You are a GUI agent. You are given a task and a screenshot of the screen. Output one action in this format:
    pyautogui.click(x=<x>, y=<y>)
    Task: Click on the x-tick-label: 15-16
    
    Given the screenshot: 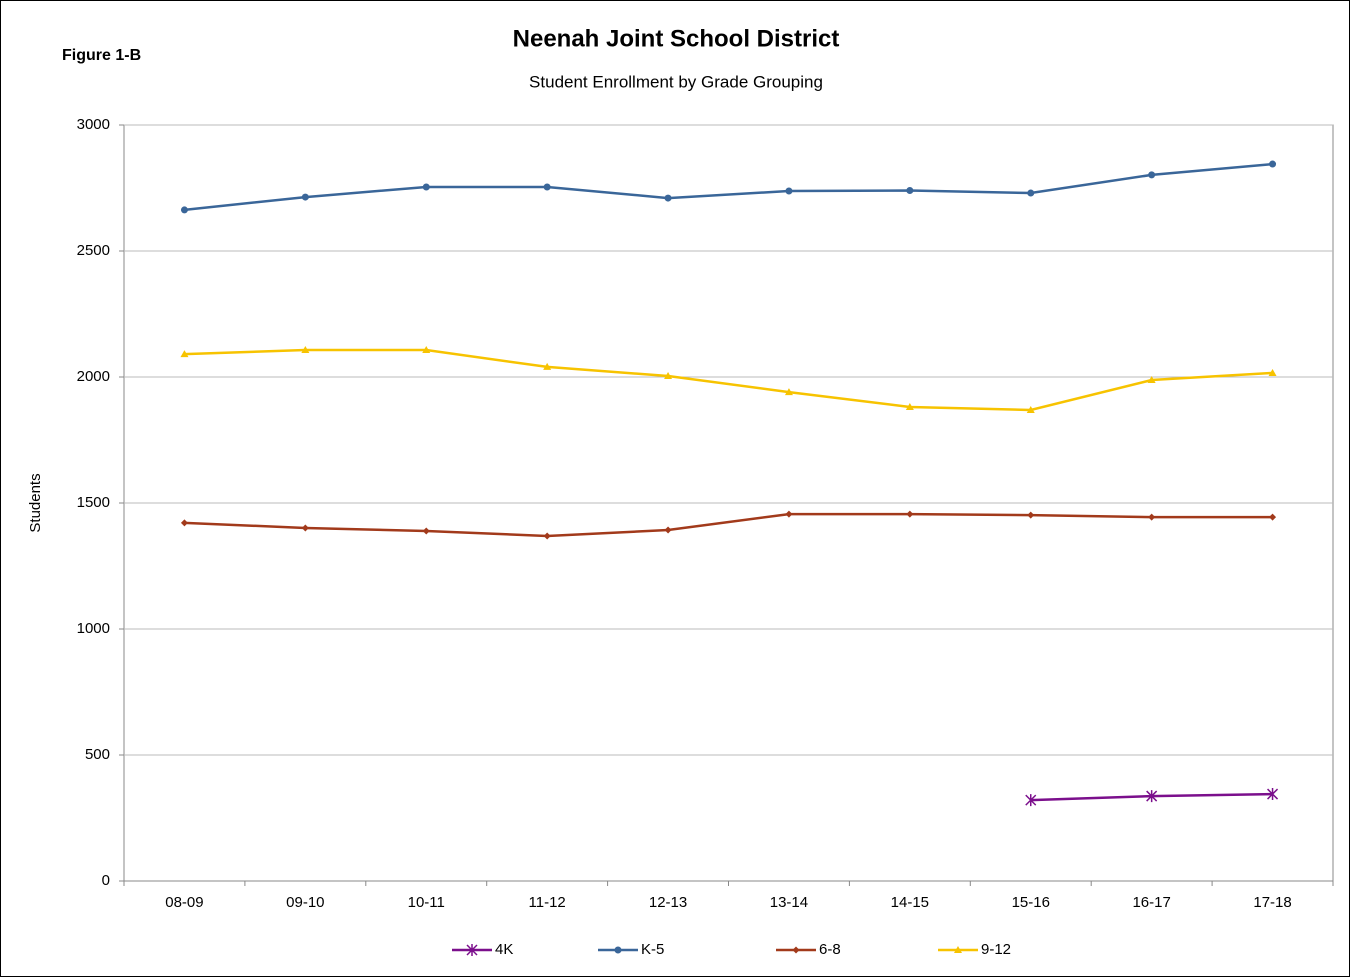 What is the action you would take?
    pyautogui.click(x=1031, y=902)
    